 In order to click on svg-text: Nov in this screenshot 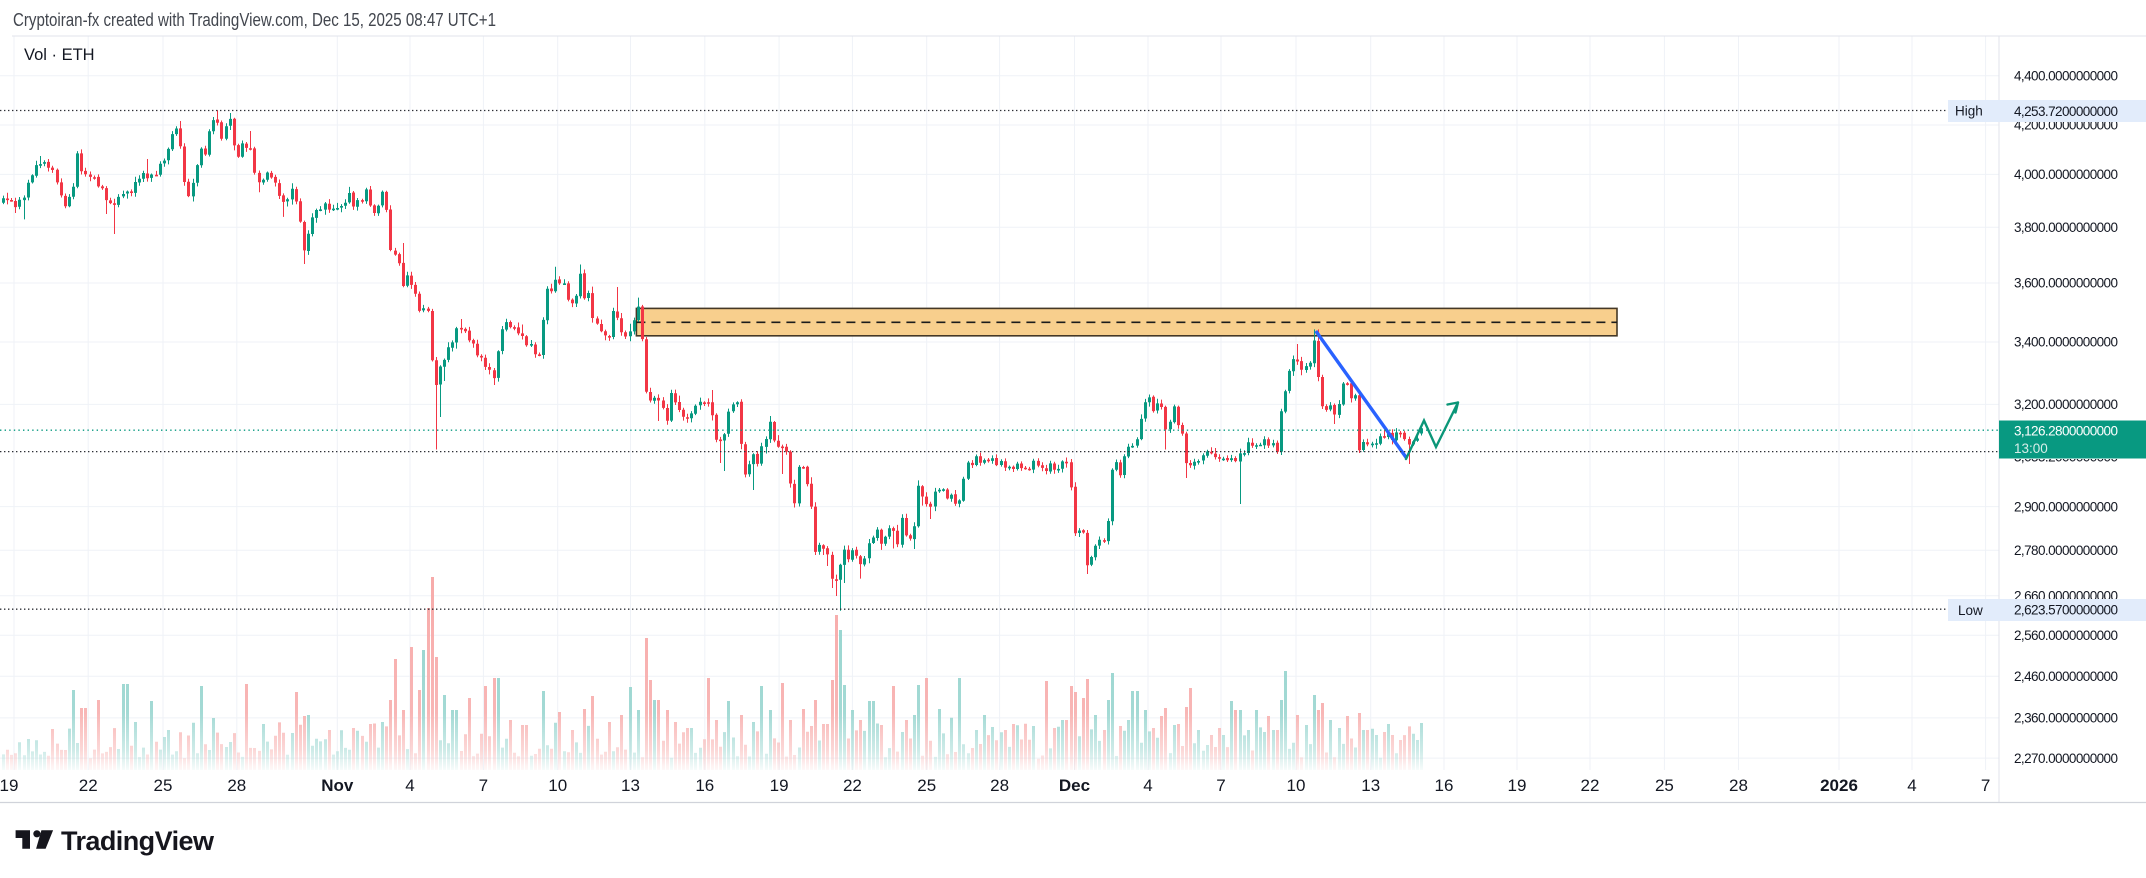, I will do `click(337, 785)`.